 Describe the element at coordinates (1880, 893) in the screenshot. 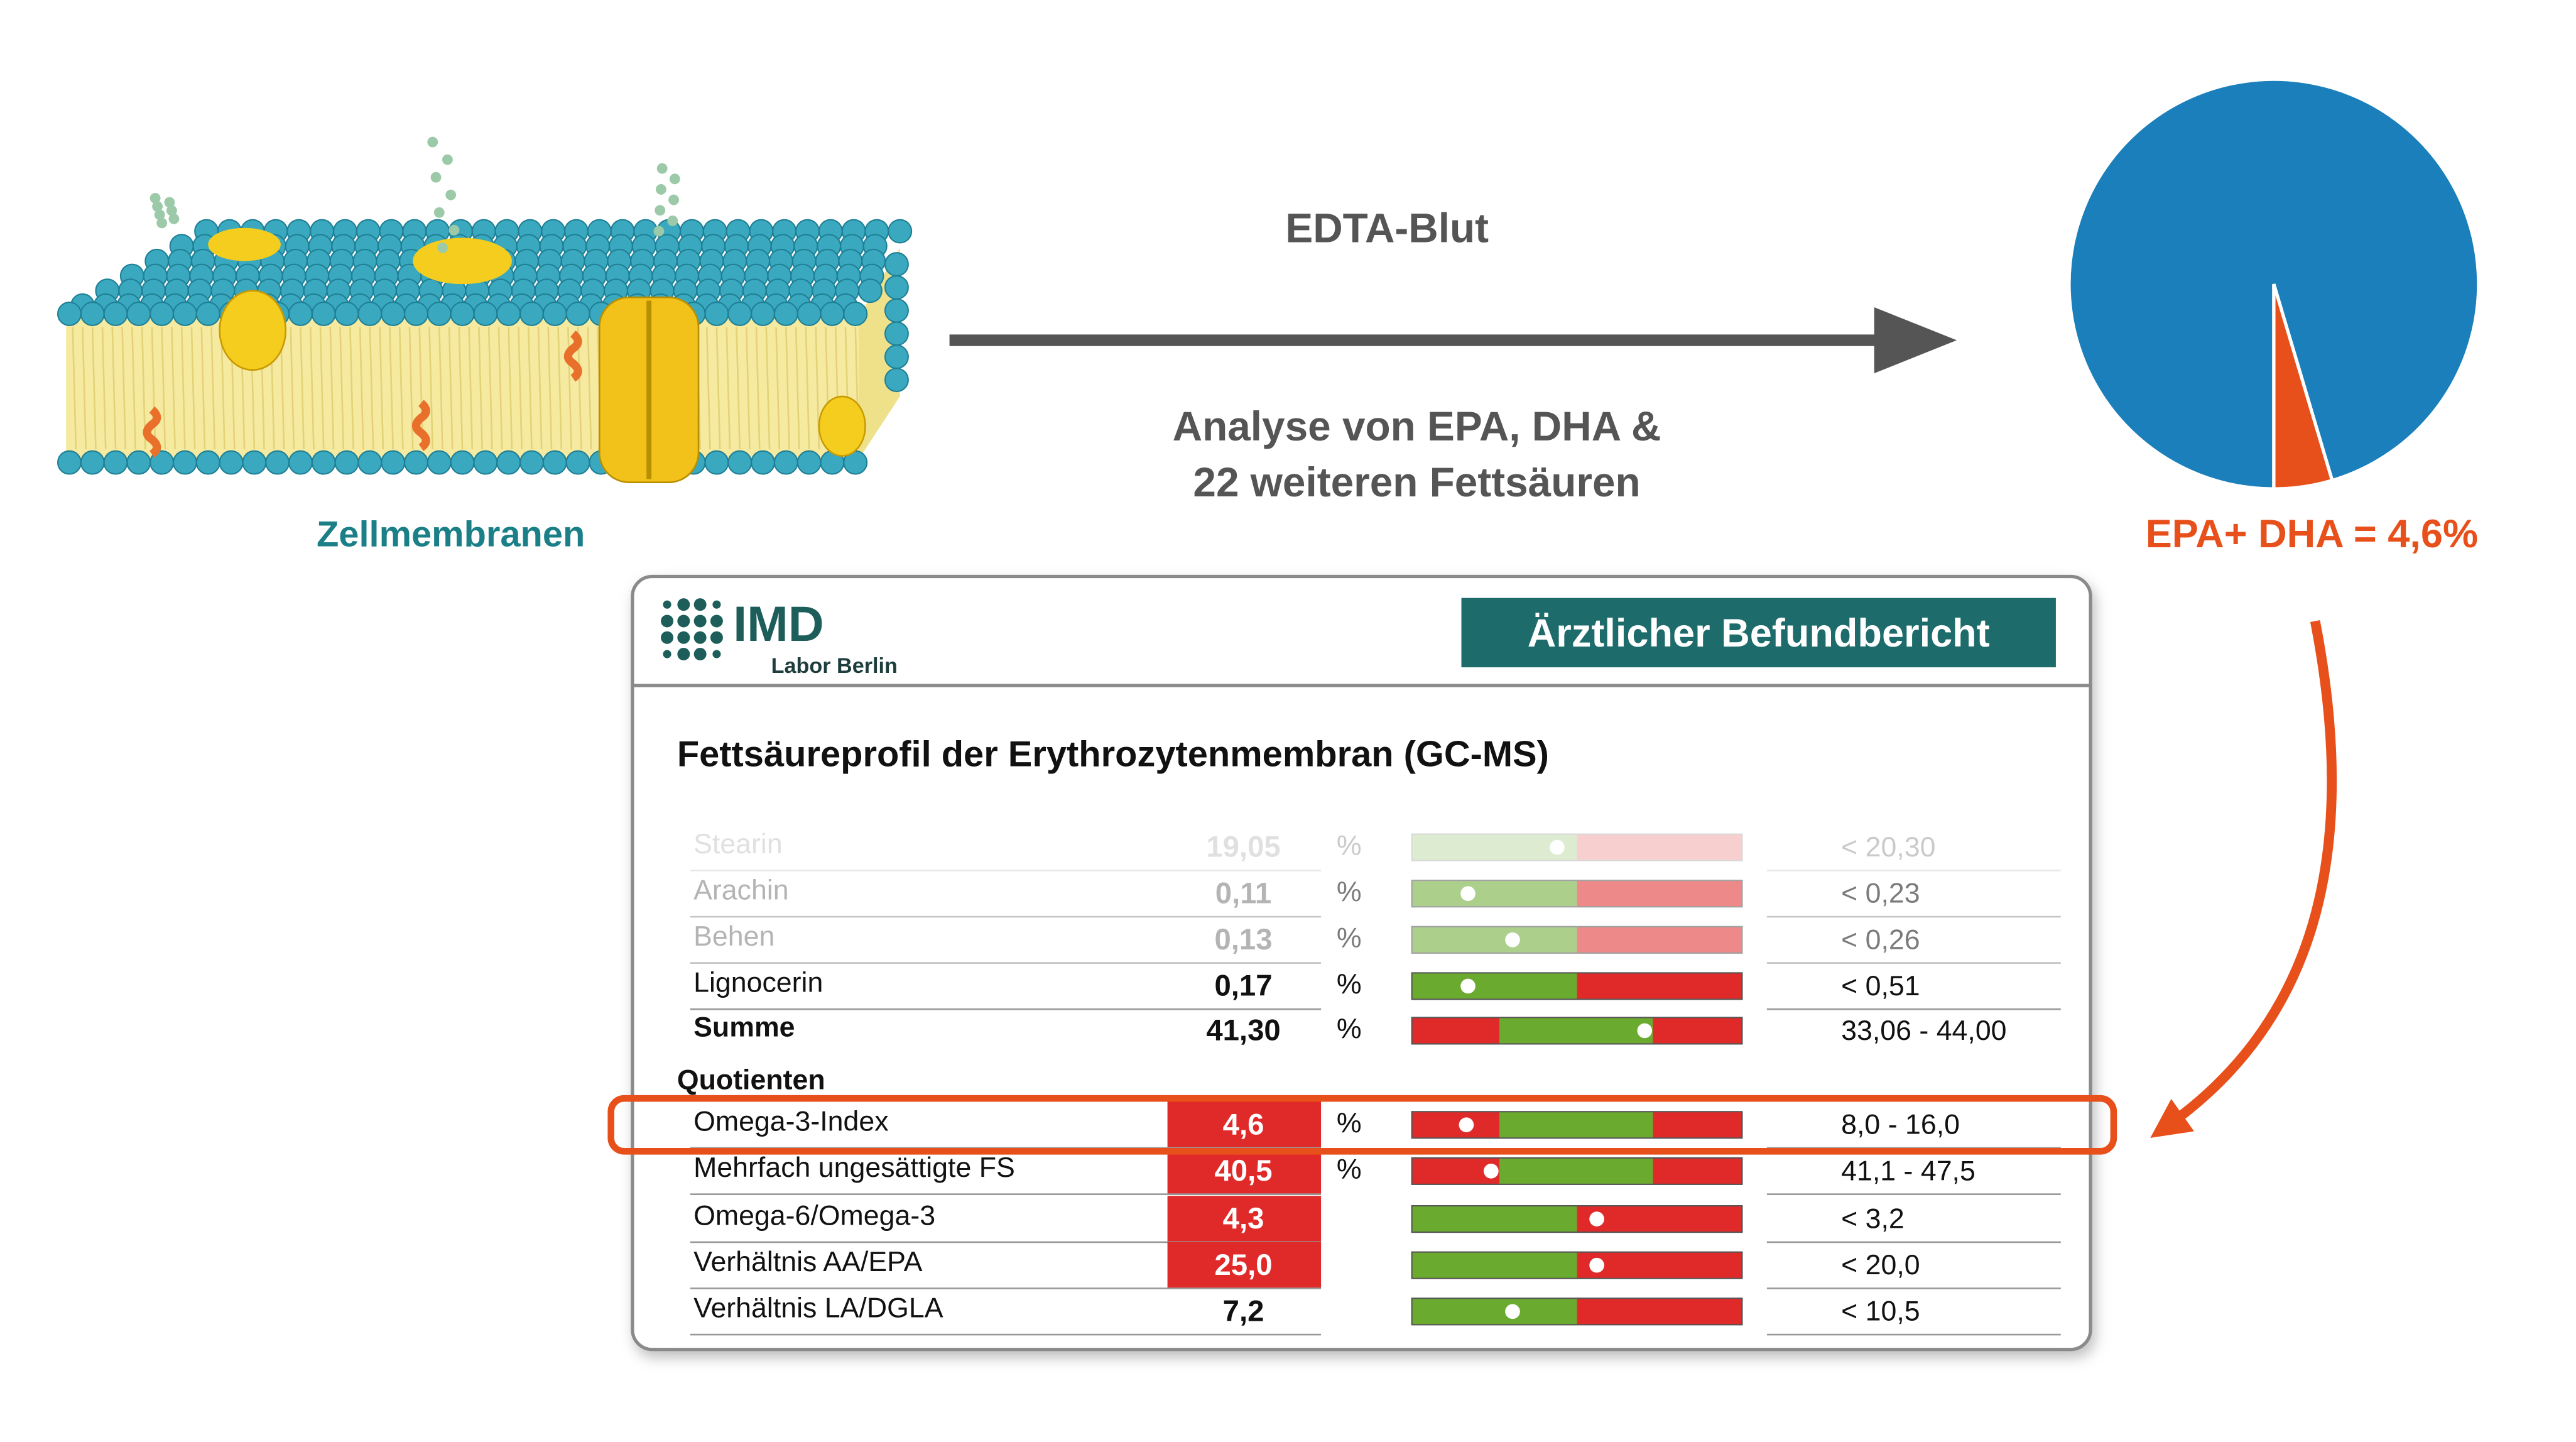

I see `row-reference: < 0,23` at that location.